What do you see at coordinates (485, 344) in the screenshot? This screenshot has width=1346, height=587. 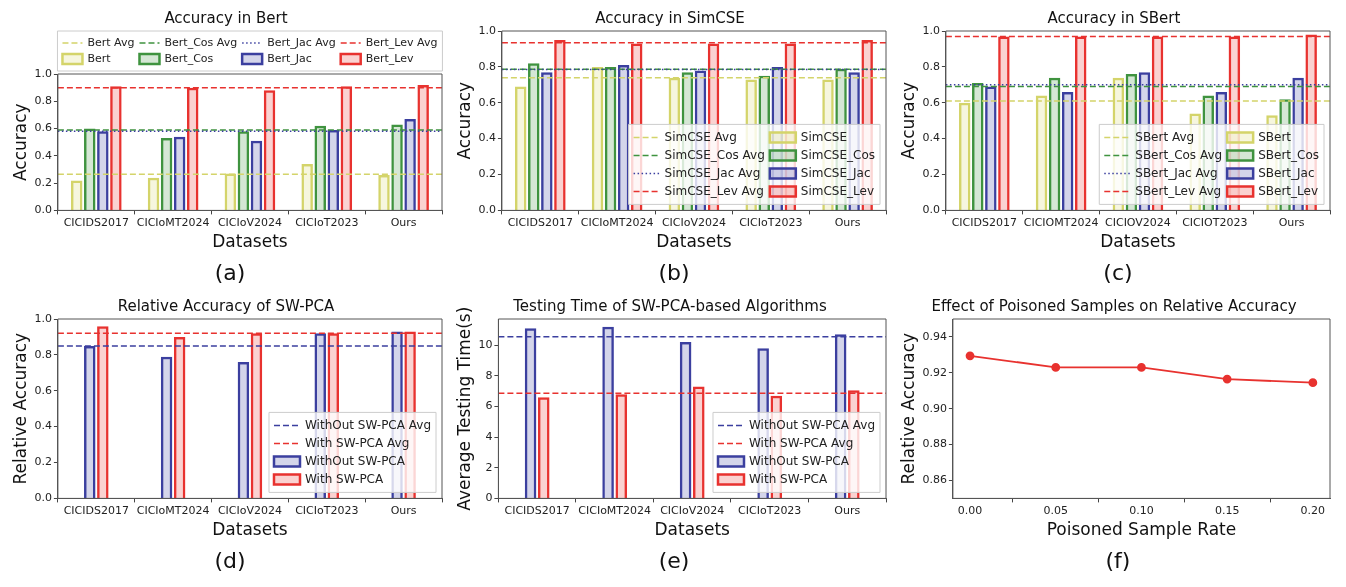 I see `y-tick-label: 10` at bounding box center [485, 344].